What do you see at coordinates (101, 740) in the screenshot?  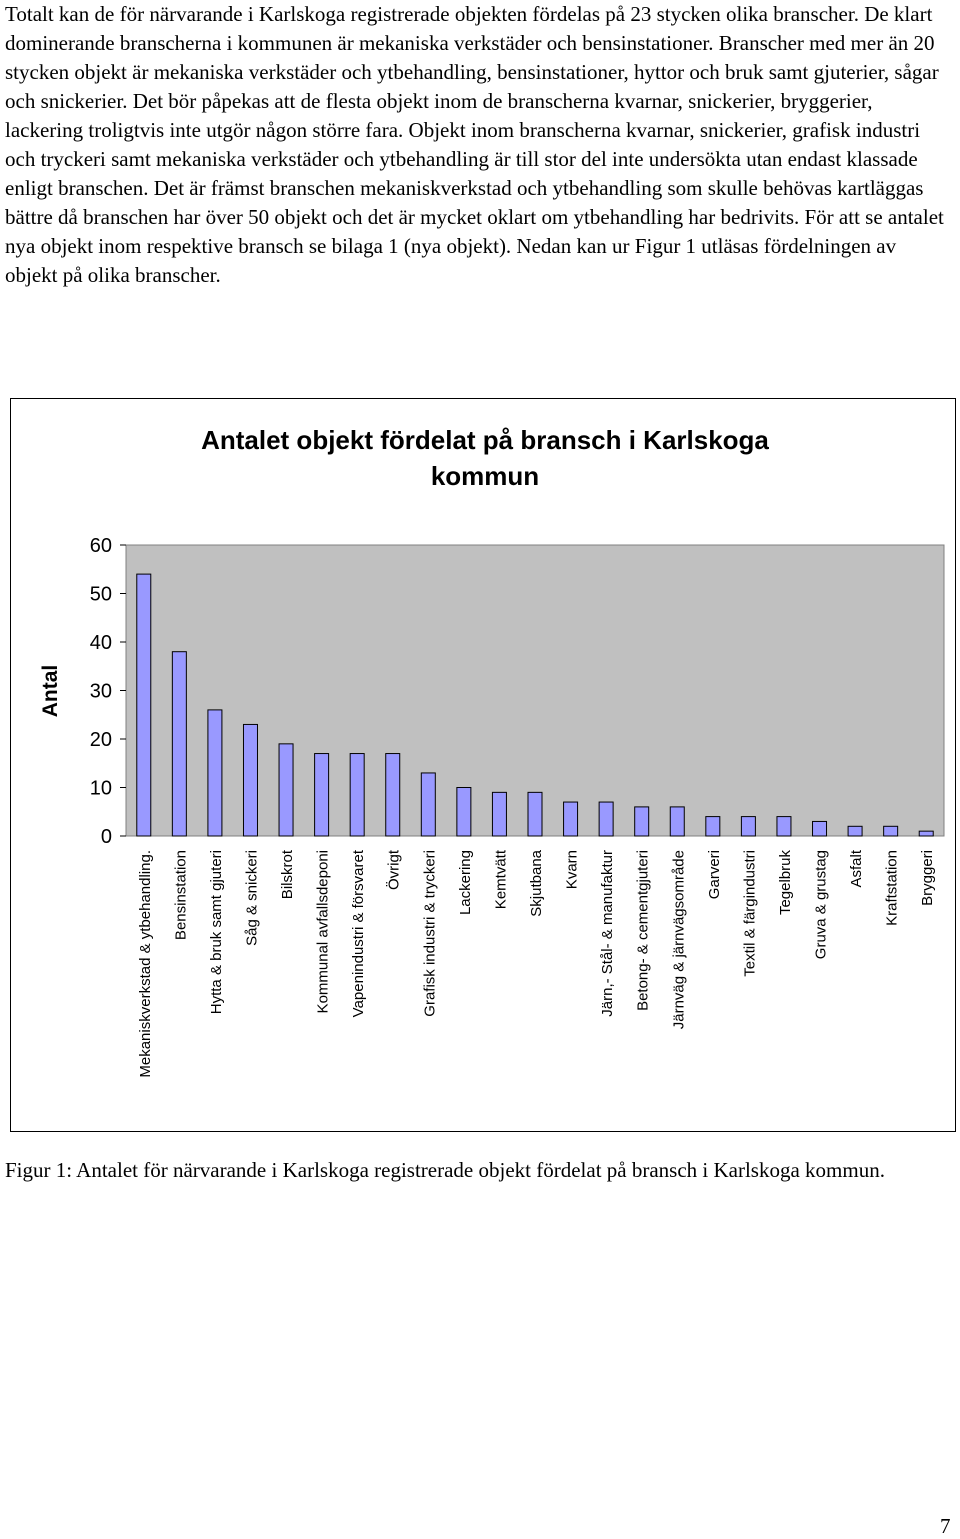 I see `y-tick-label-2: 20` at bounding box center [101, 740].